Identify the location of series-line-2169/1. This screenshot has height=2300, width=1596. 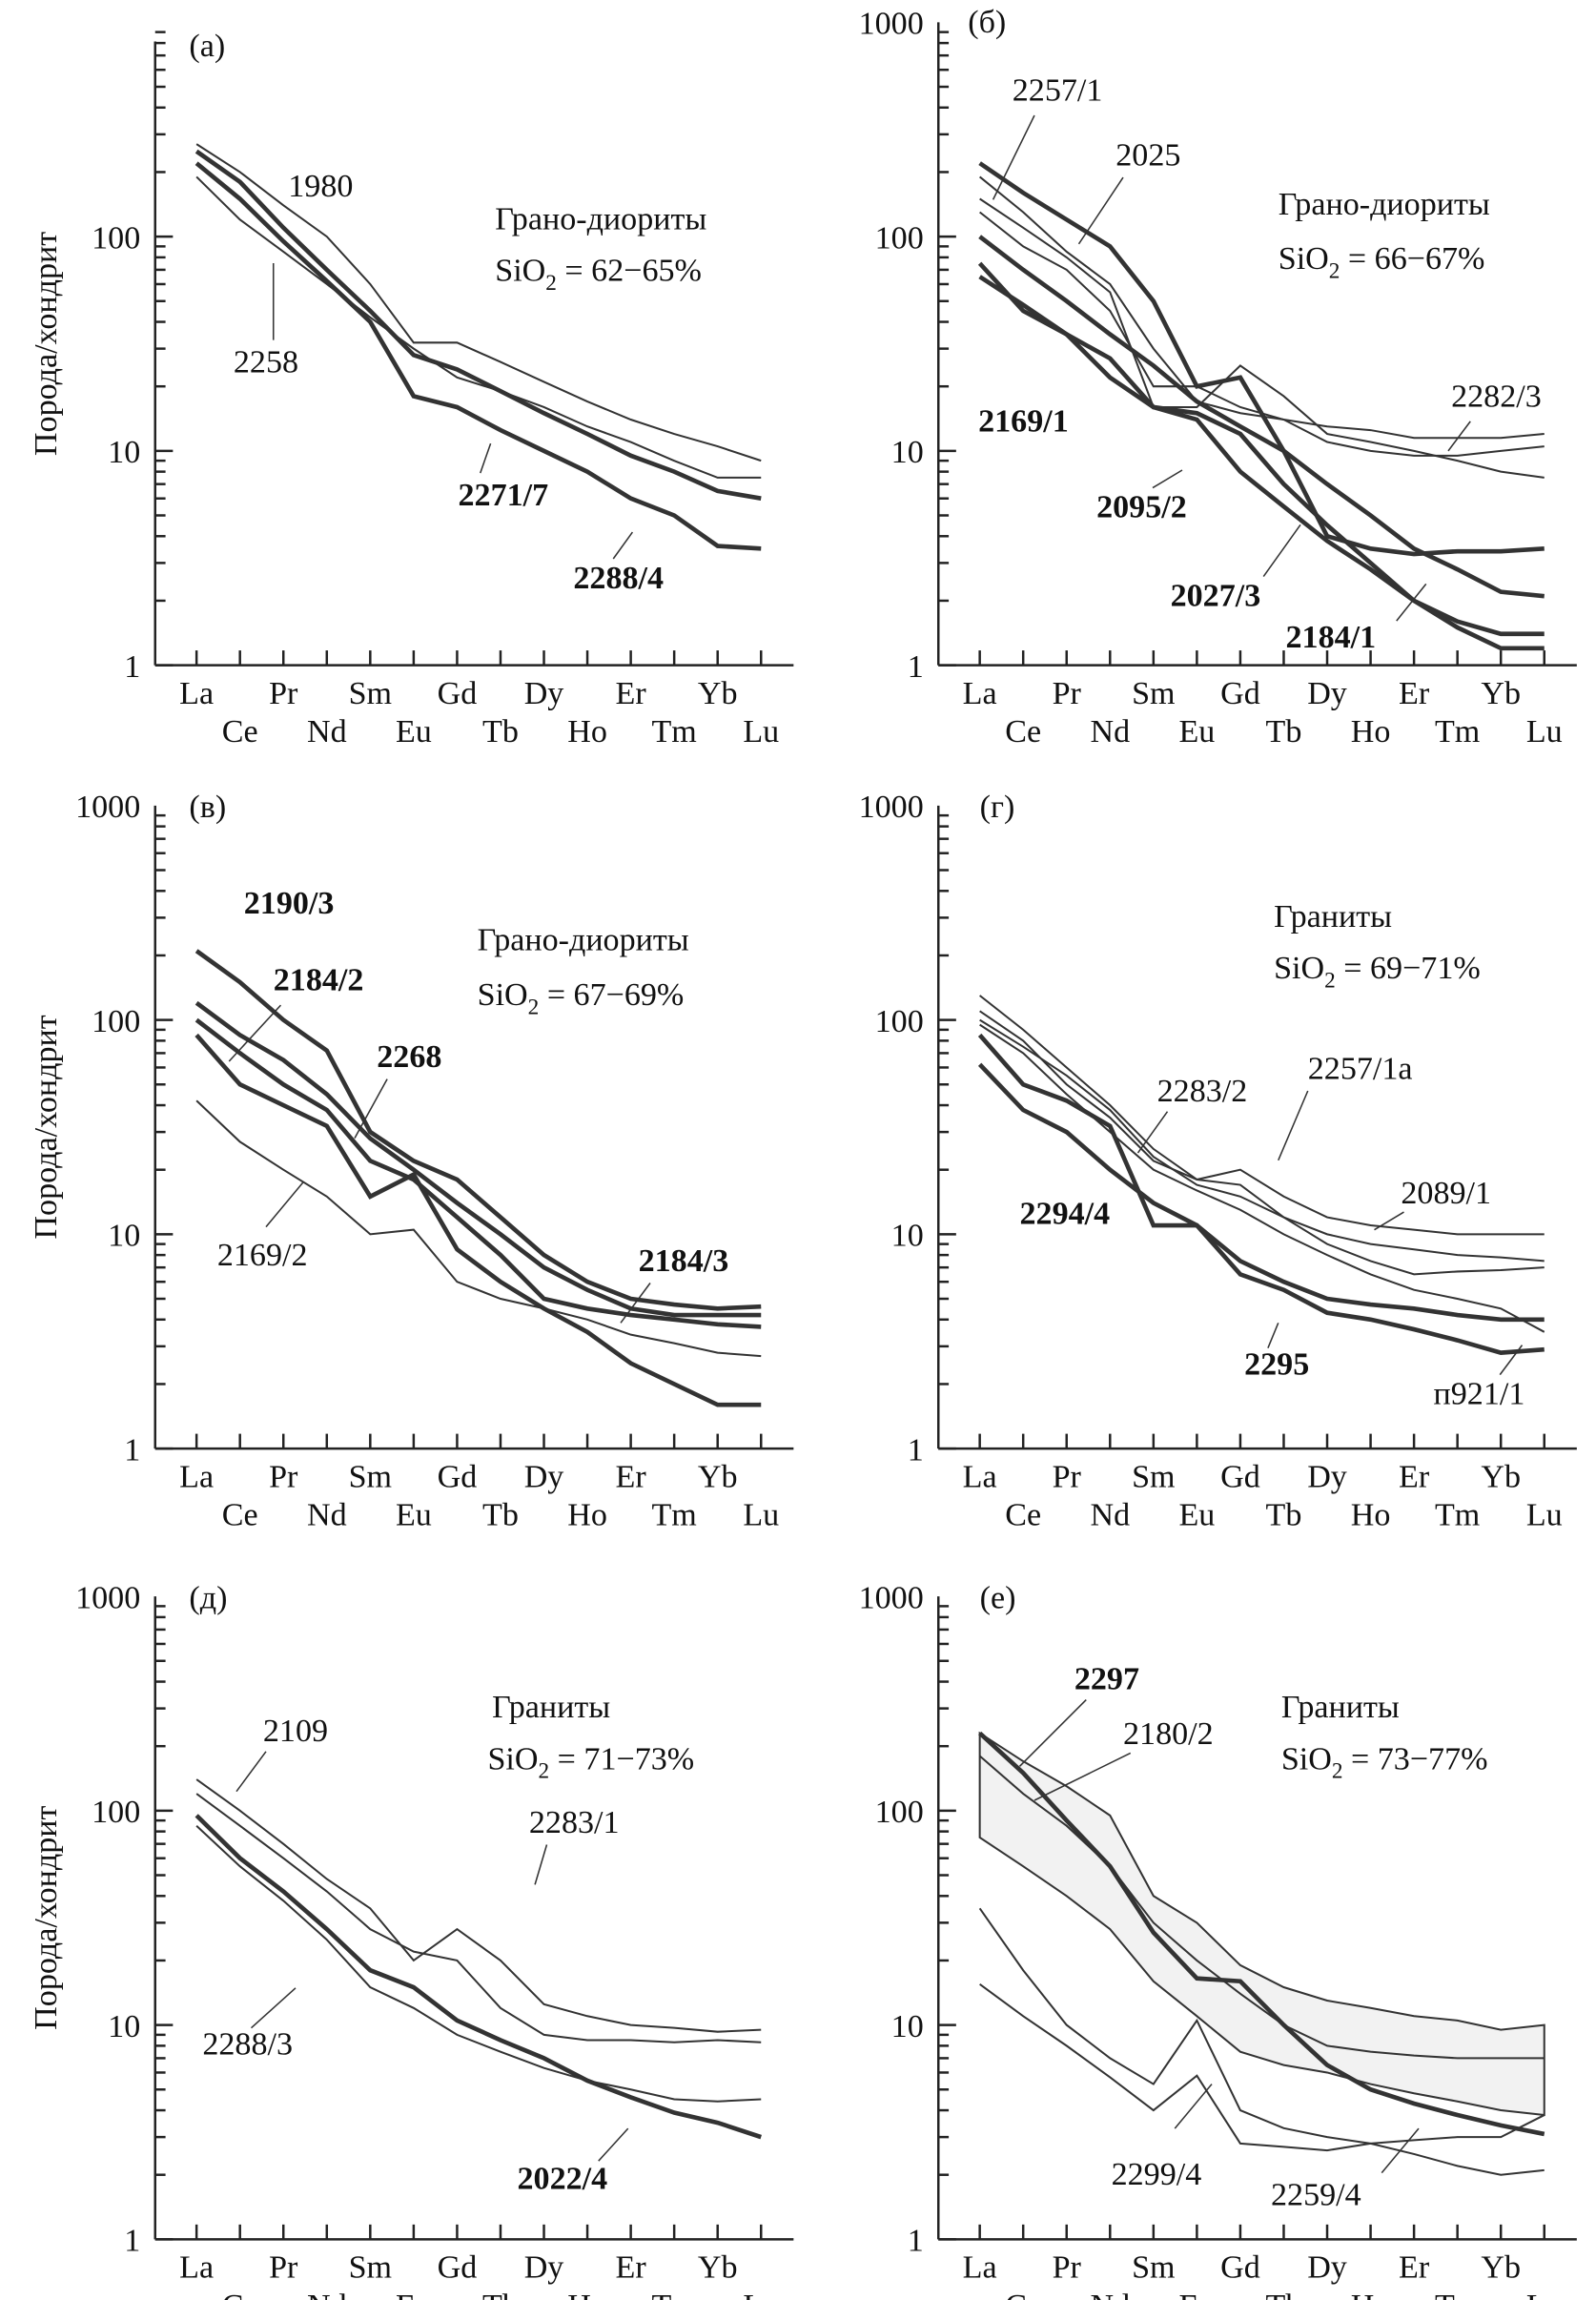
(1261, 417).